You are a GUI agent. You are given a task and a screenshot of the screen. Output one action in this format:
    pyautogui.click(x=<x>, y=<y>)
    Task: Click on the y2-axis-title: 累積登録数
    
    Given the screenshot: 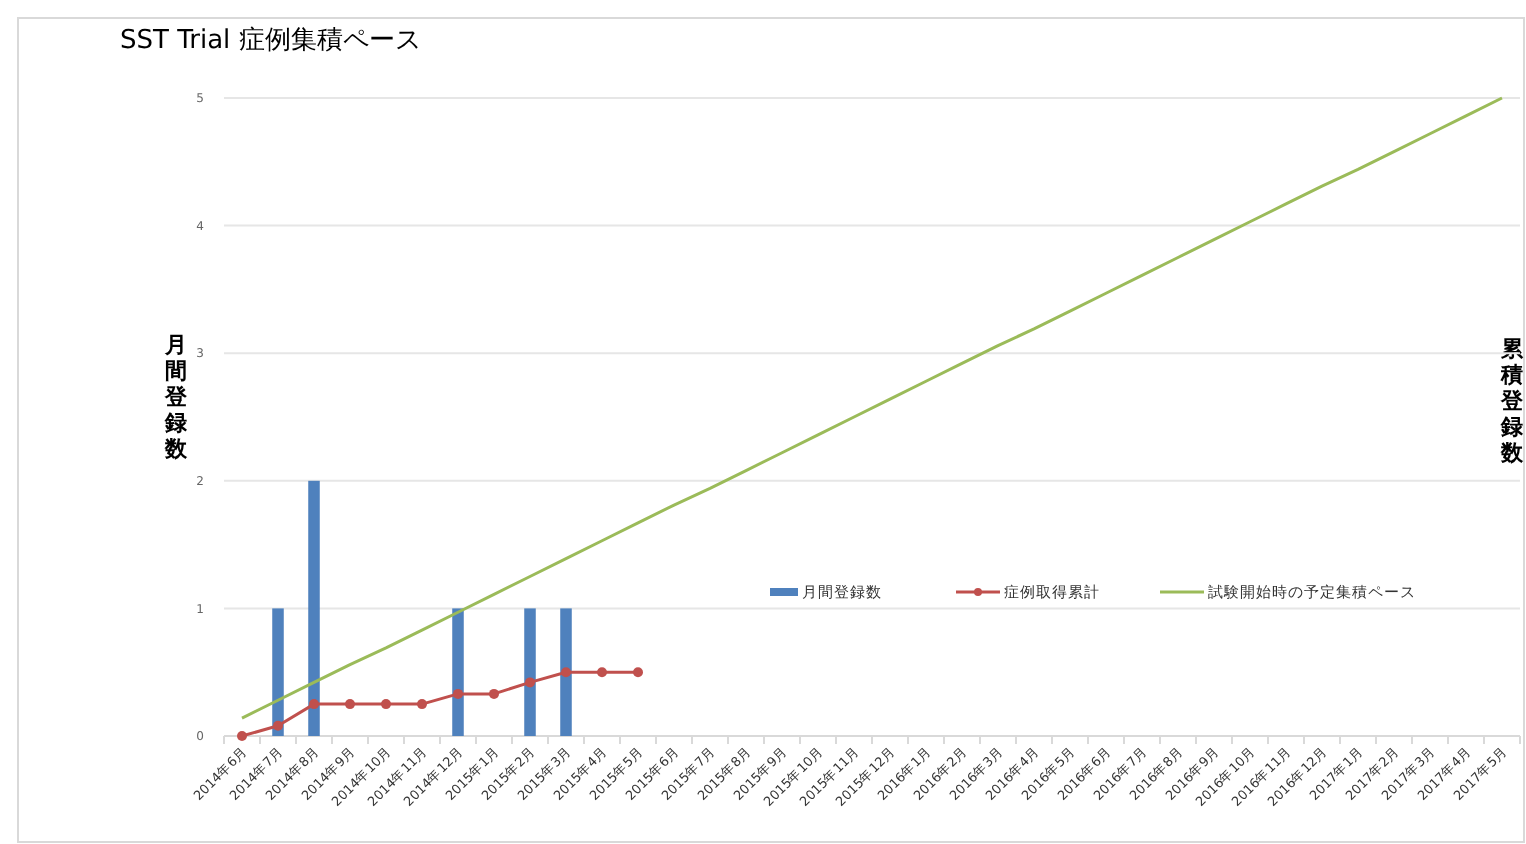 What is the action you would take?
    pyautogui.click(x=1512, y=401)
    